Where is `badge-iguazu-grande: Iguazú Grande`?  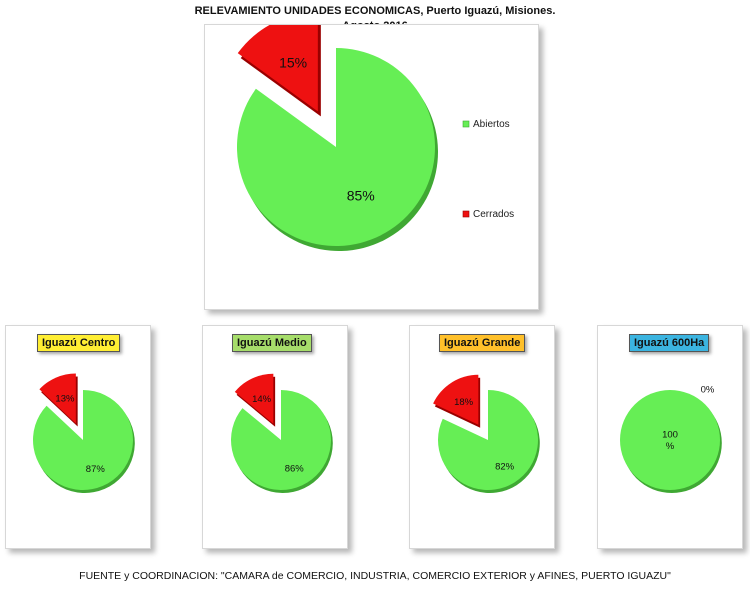
badge-iguazu-grande: Iguazú Grande is located at coordinates (482, 343).